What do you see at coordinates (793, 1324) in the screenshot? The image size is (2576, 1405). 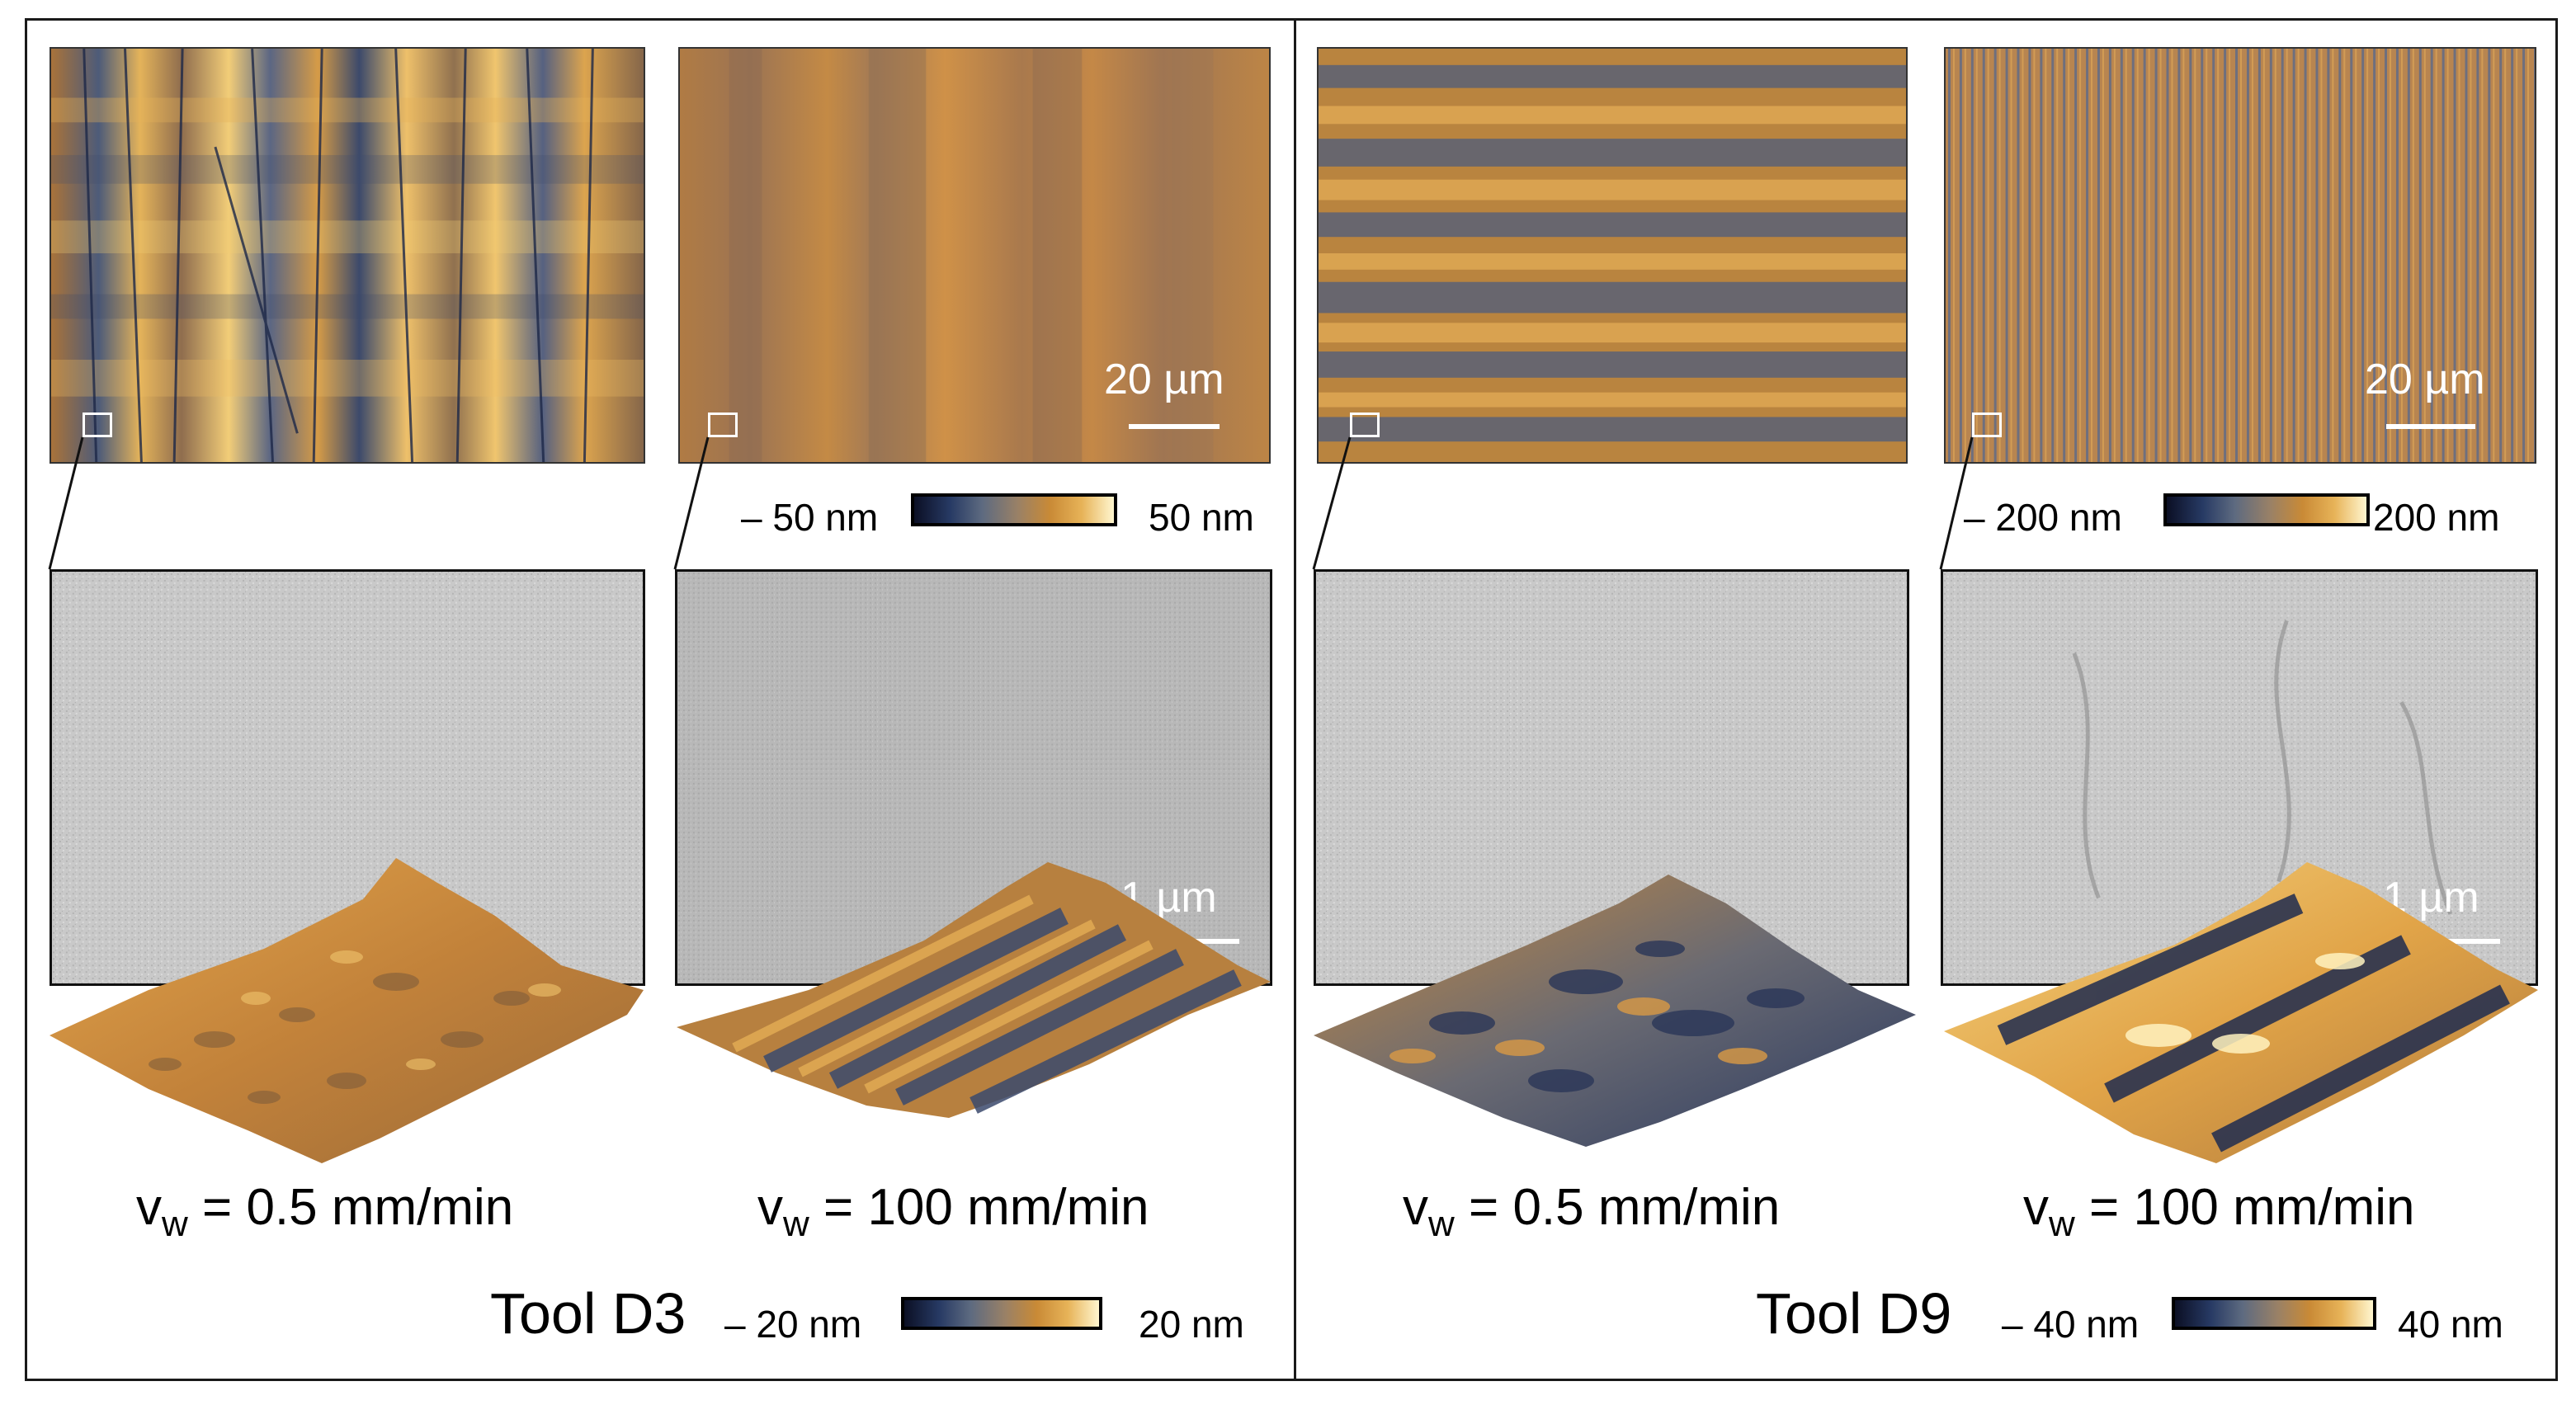 I see `surface-colorbar-min: – 20 nm` at bounding box center [793, 1324].